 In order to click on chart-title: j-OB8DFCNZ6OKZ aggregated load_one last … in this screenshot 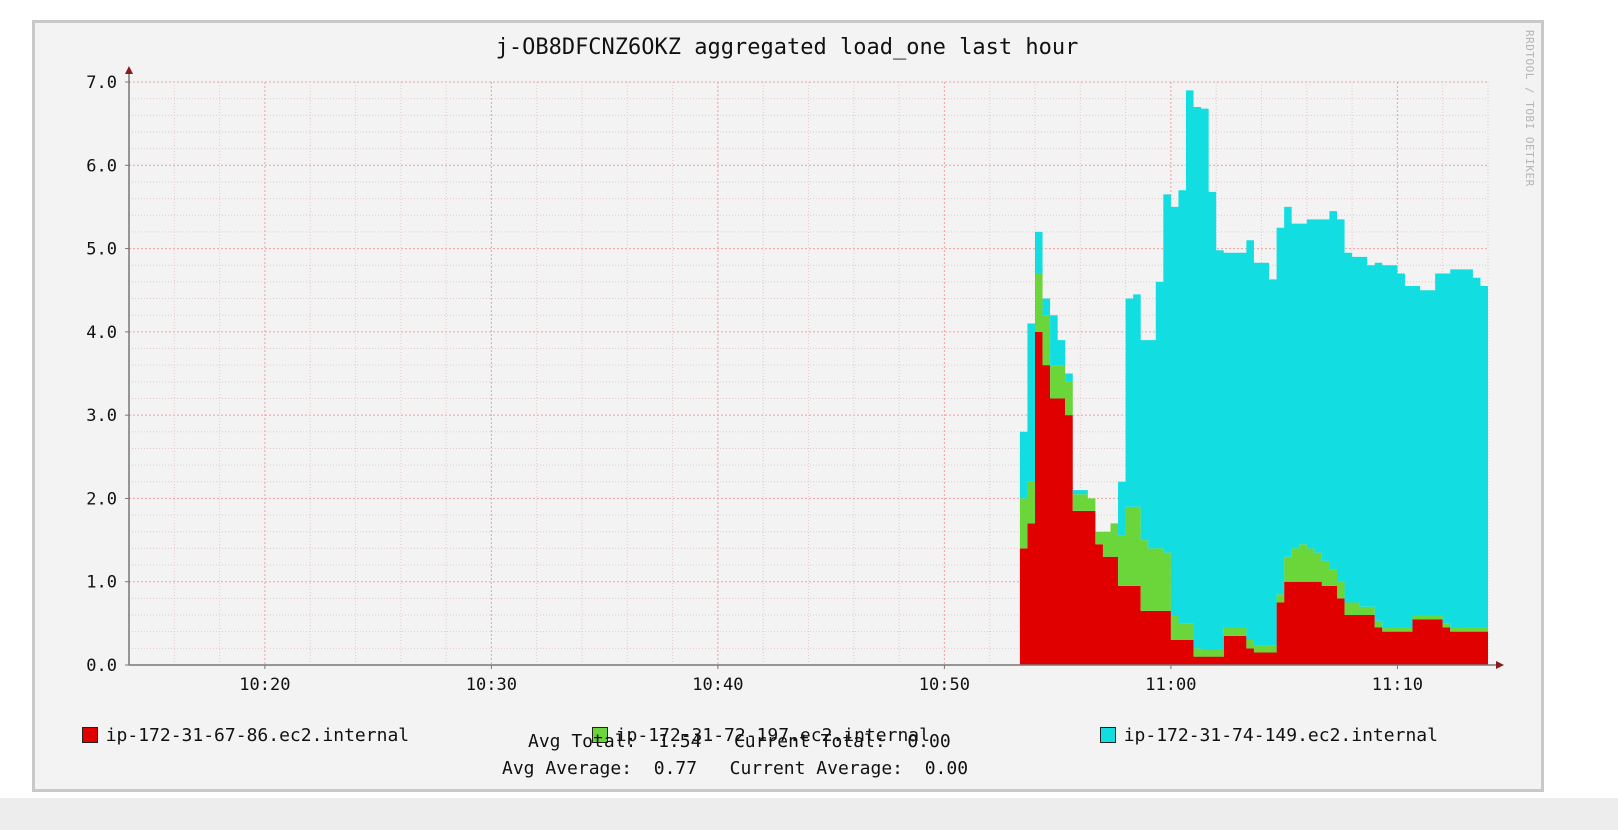, I will do `click(787, 47)`.